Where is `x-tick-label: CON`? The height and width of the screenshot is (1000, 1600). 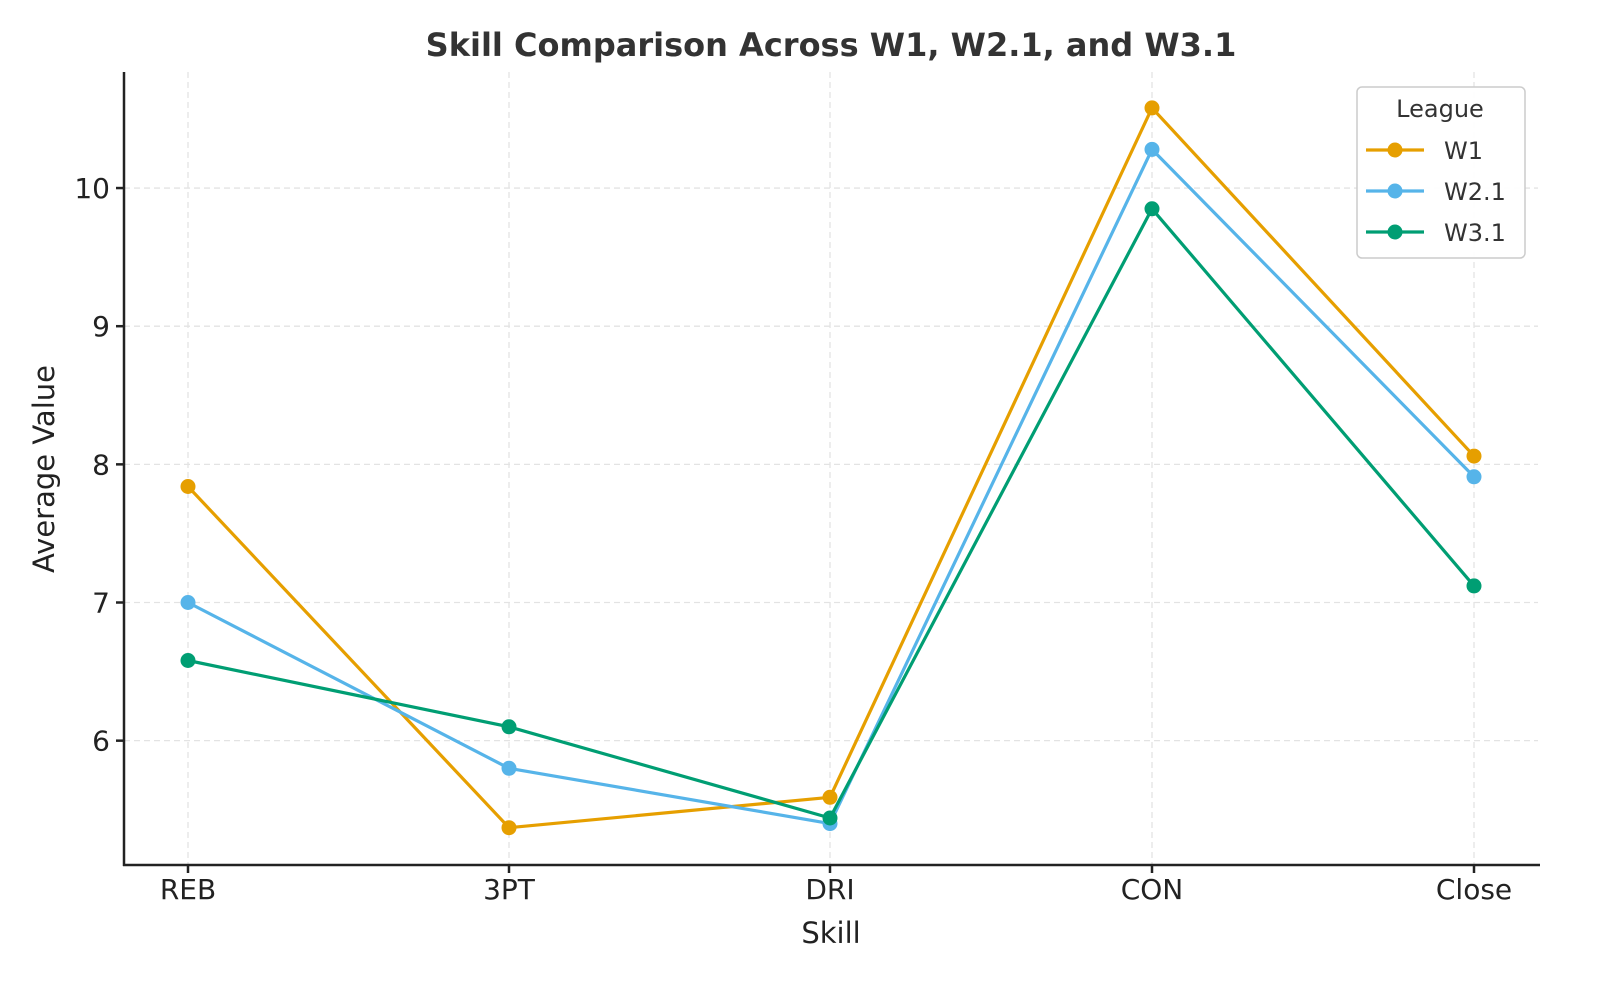
x-tick-label: CON is located at coordinates (1152, 889).